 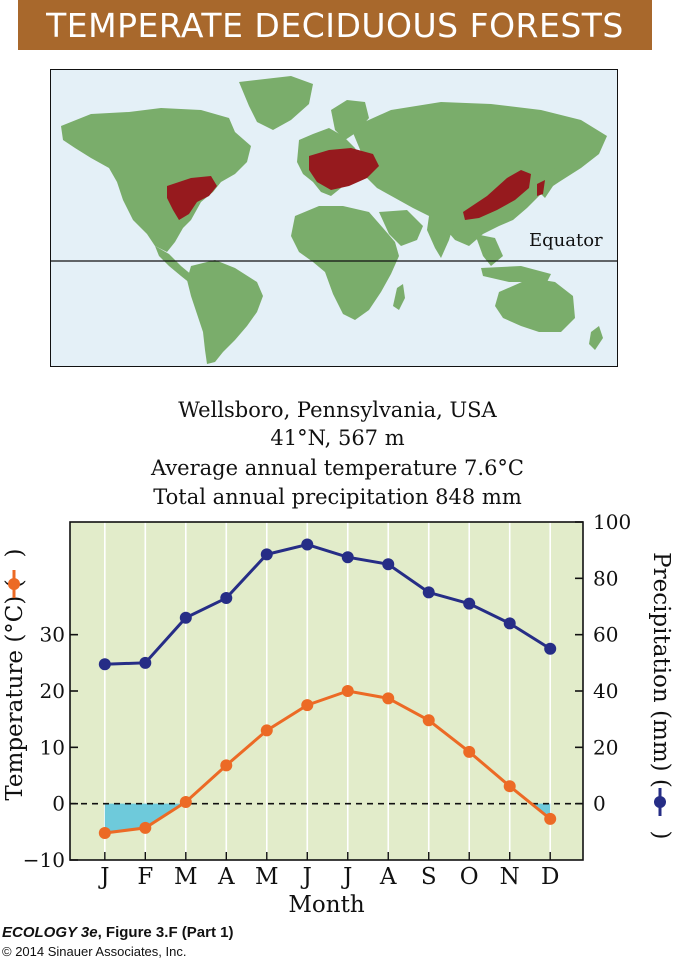 What do you see at coordinates (346, 877) in the screenshot?
I see `x-tick-label-6: J` at bounding box center [346, 877].